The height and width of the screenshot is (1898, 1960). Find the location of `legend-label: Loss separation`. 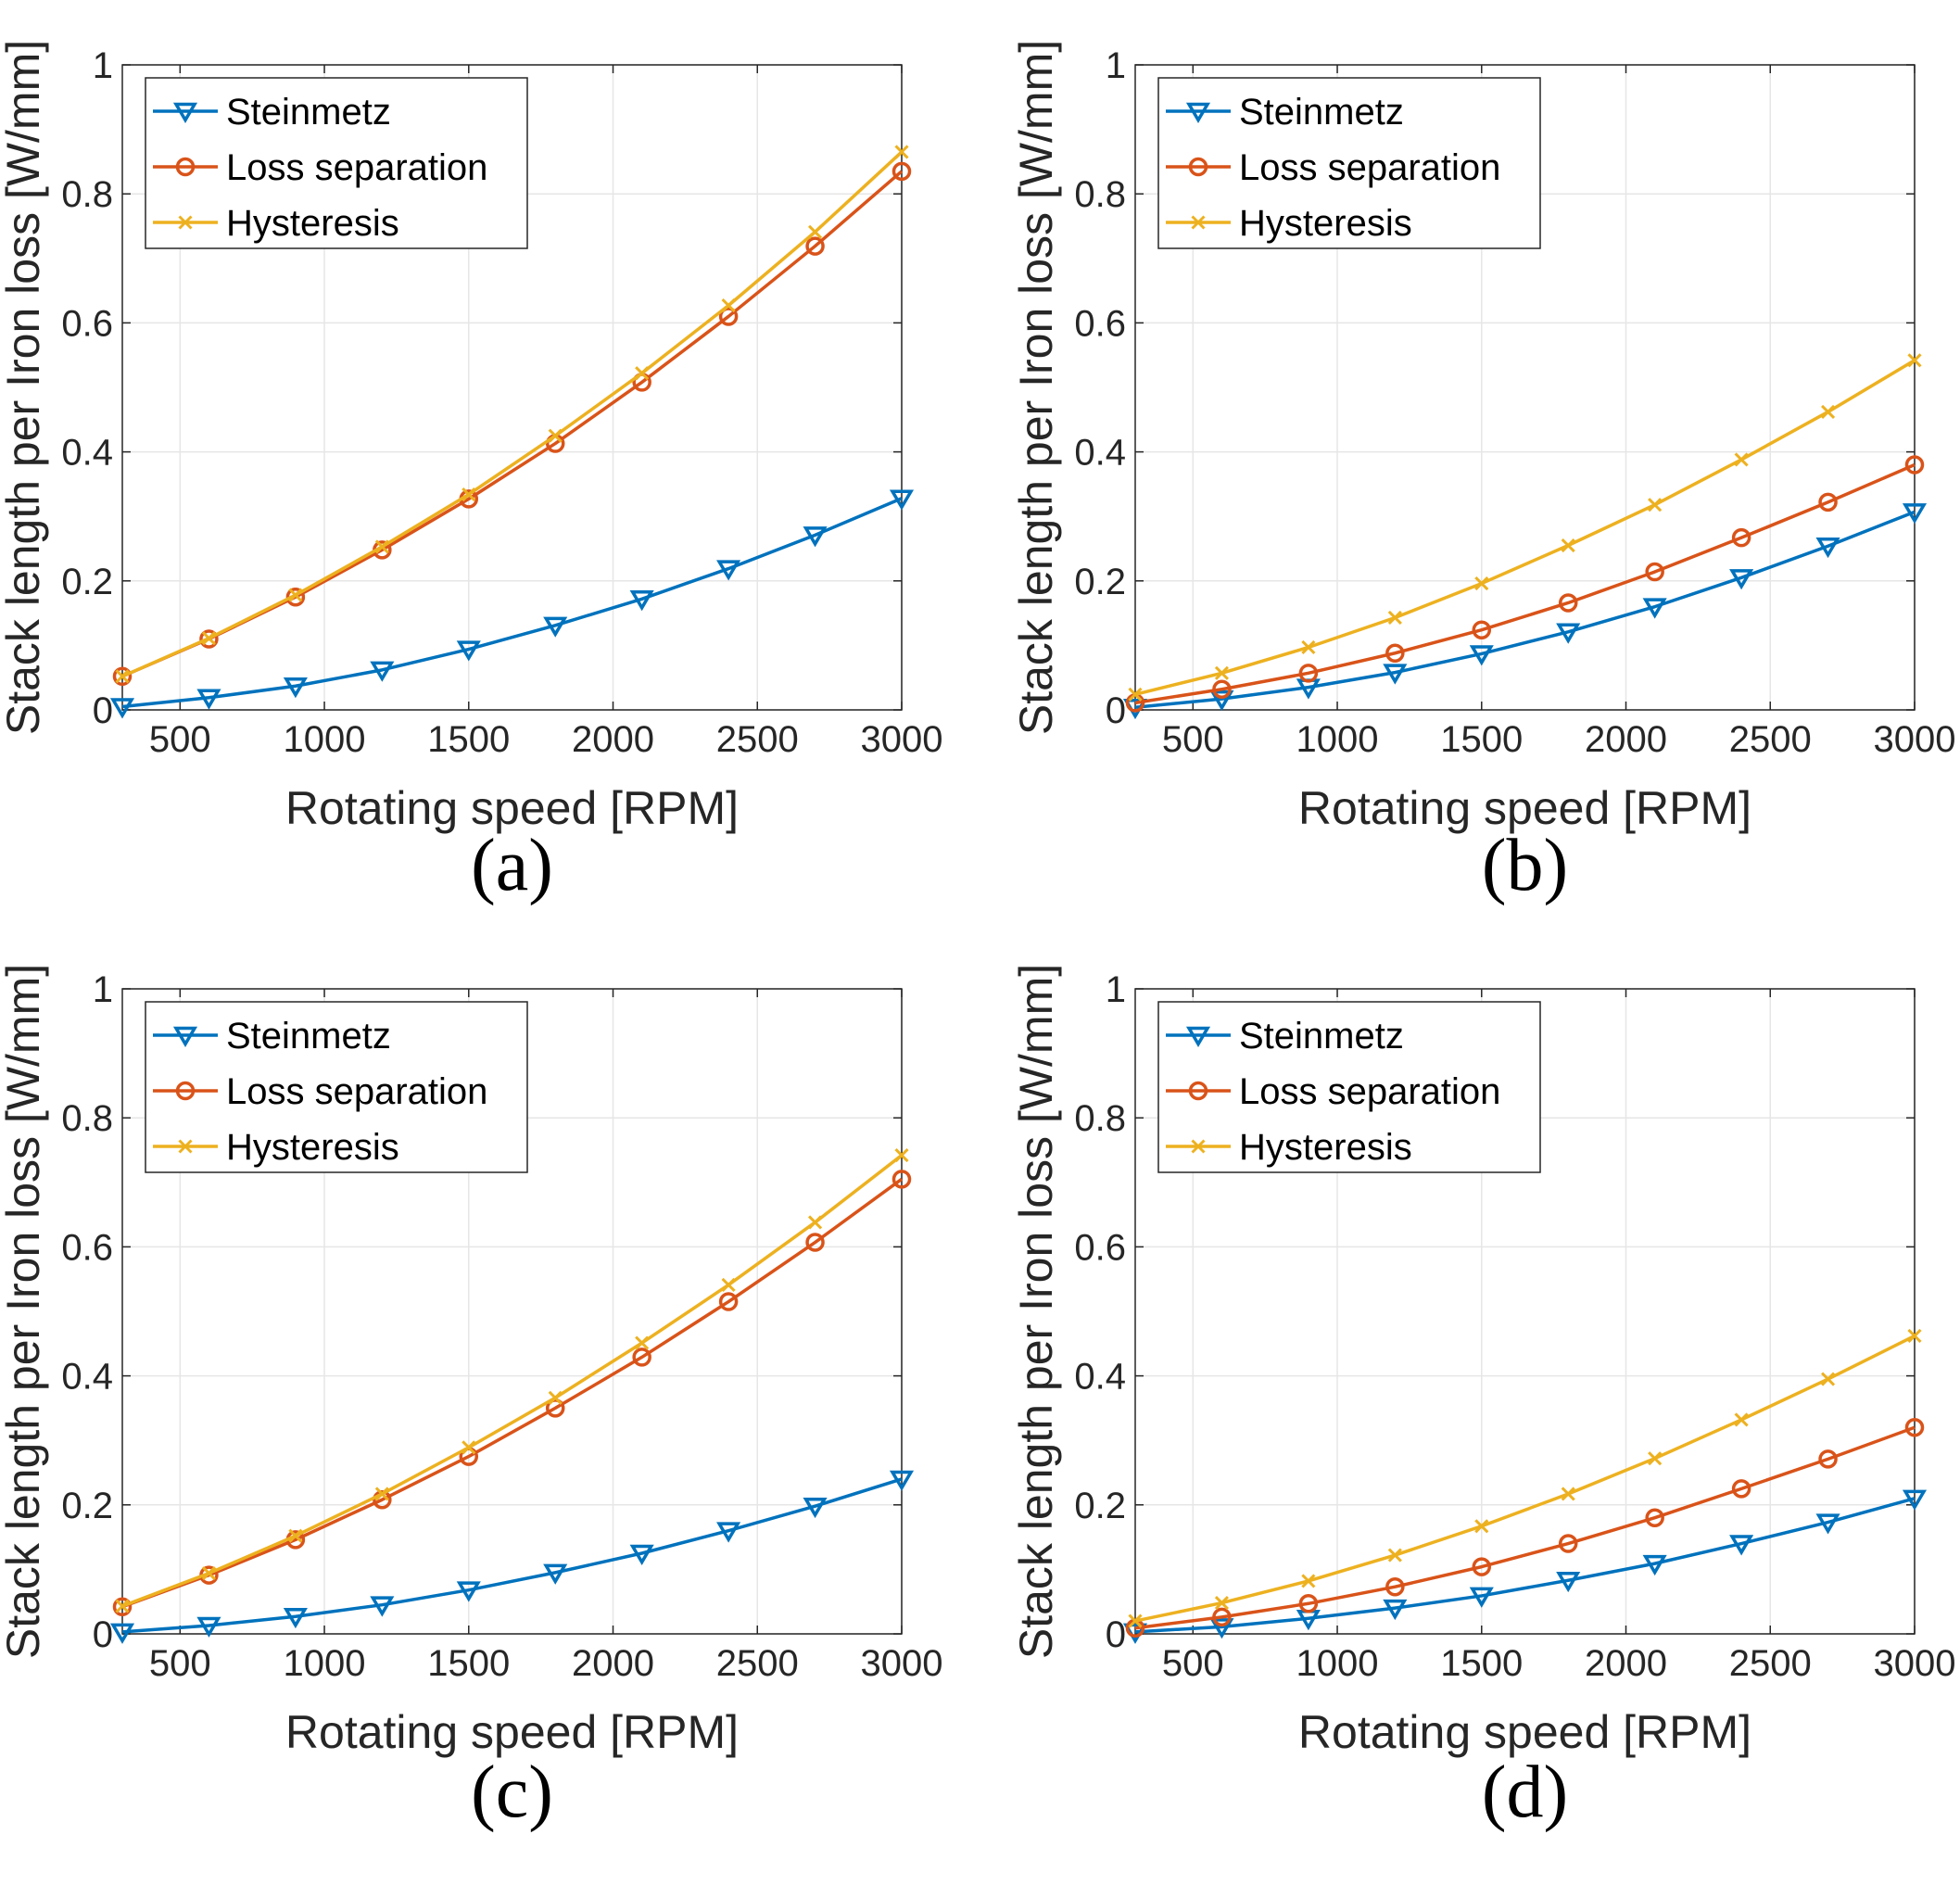

legend-label: Loss separation is located at coordinates (356, 1091).